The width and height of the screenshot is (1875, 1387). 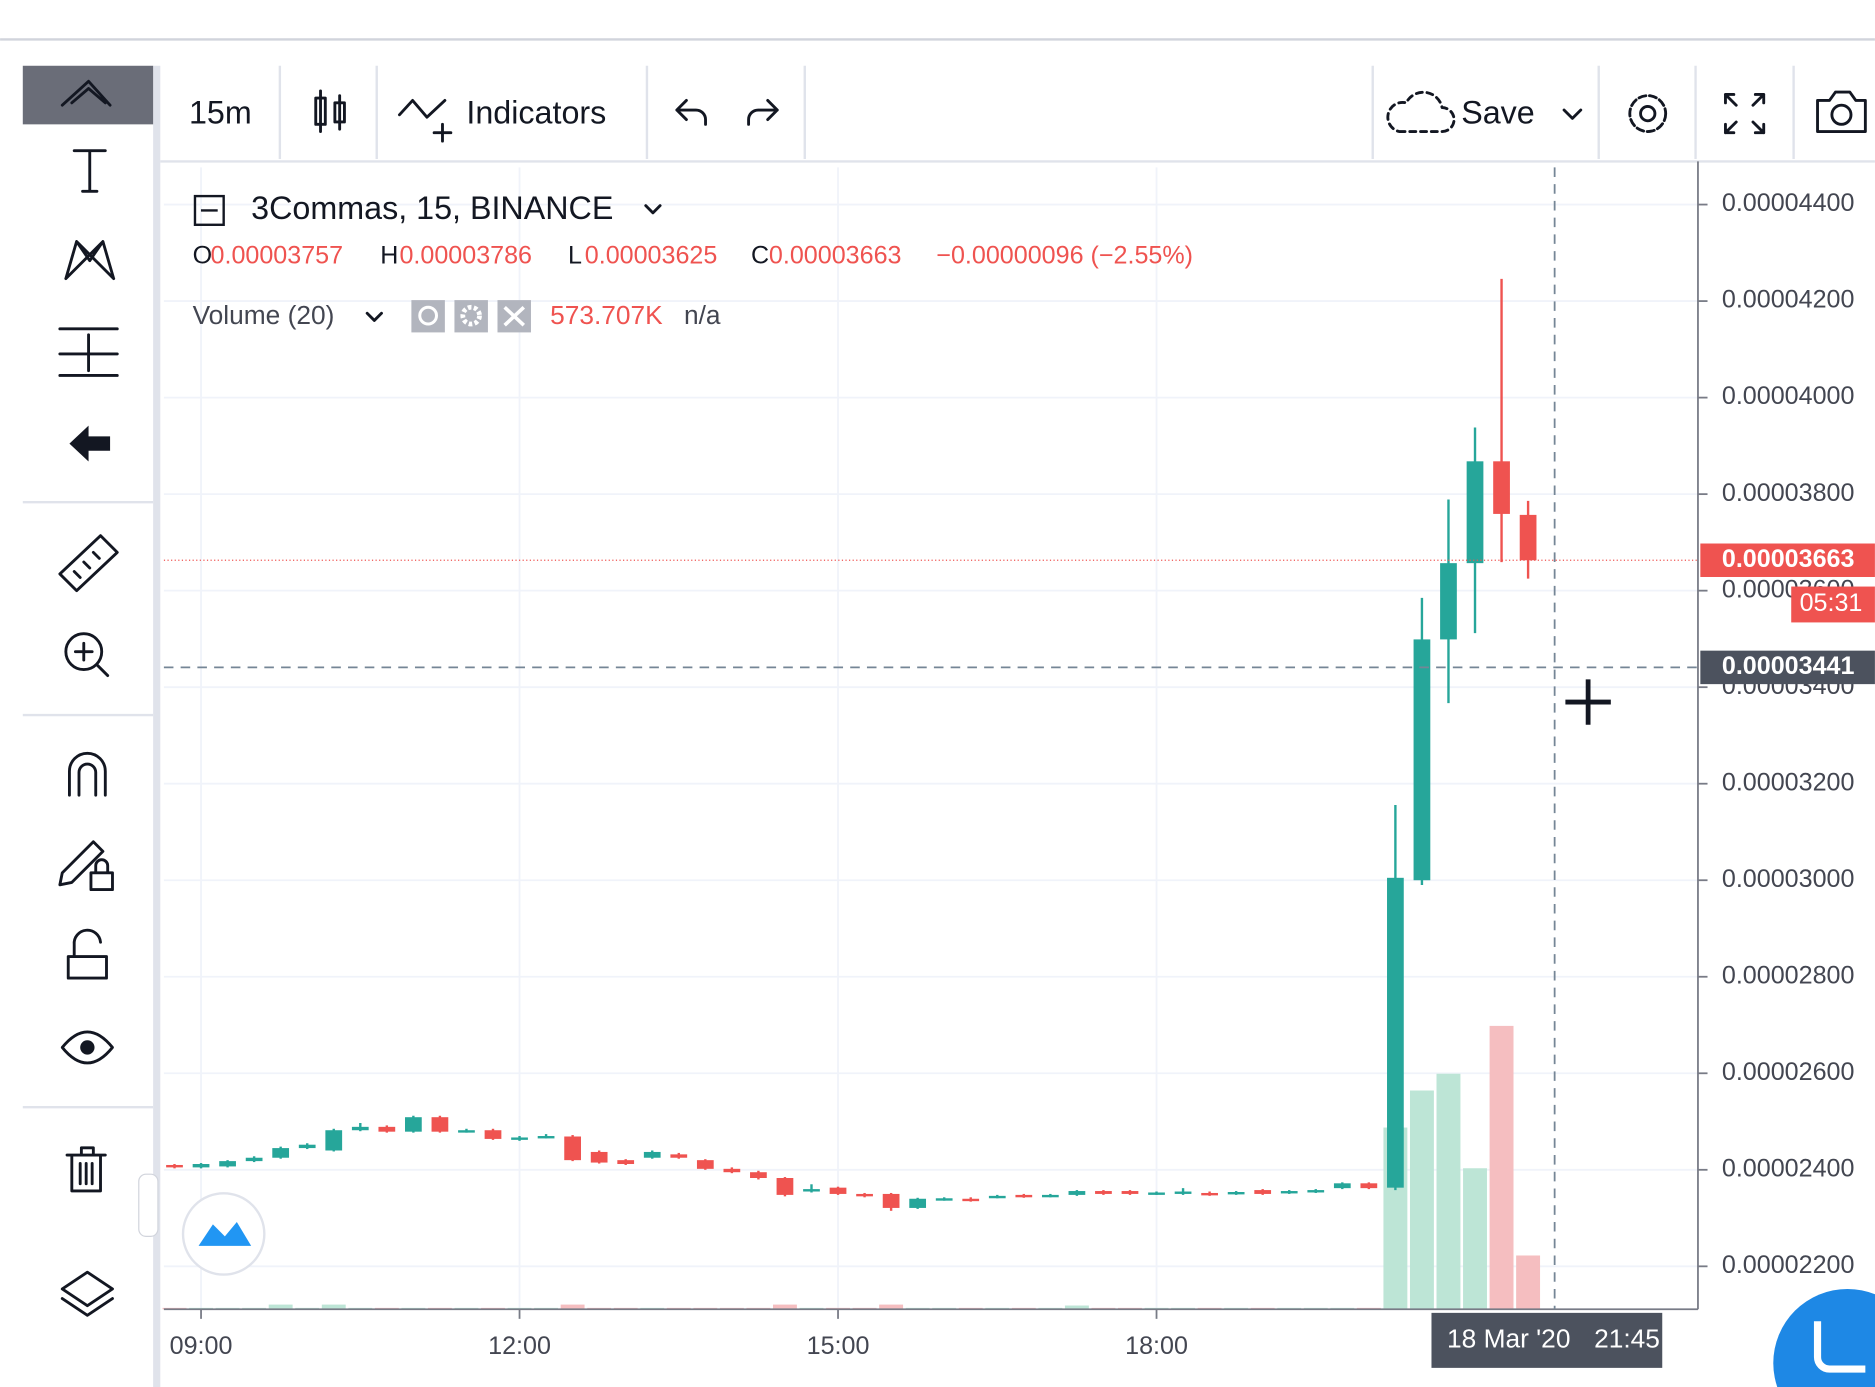 What do you see at coordinates (1788, 493) in the screenshot?
I see `y-tick-label: 0.00003800` at bounding box center [1788, 493].